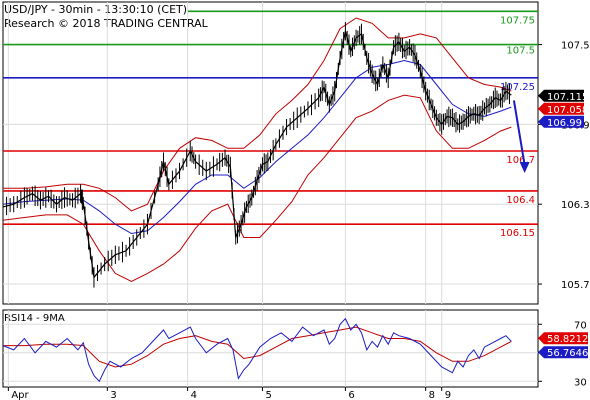 The height and width of the screenshot is (400, 590). I want to click on x-tick-label: 3, so click(113, 395).